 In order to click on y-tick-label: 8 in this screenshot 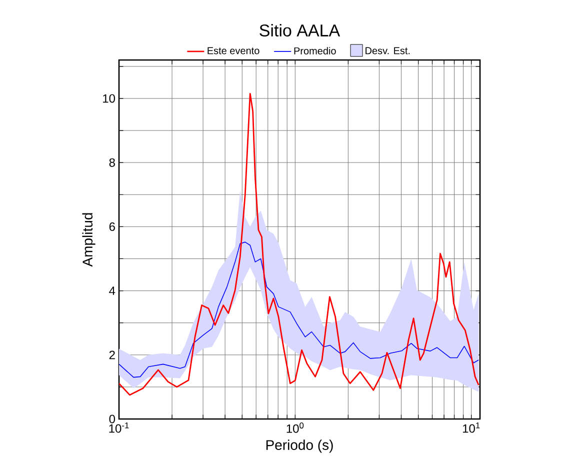, I will do `click(112, 162)`.